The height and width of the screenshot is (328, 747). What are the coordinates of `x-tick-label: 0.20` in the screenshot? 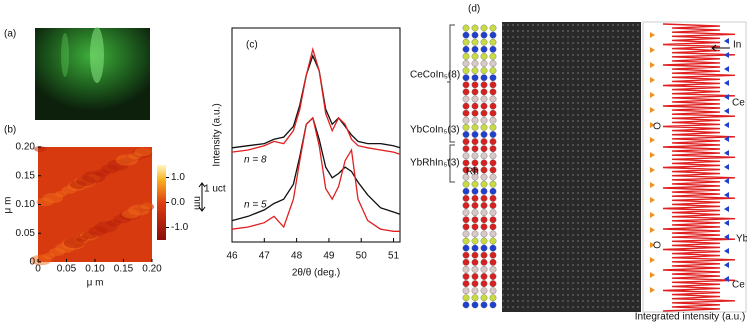 It's located at (152, 269).